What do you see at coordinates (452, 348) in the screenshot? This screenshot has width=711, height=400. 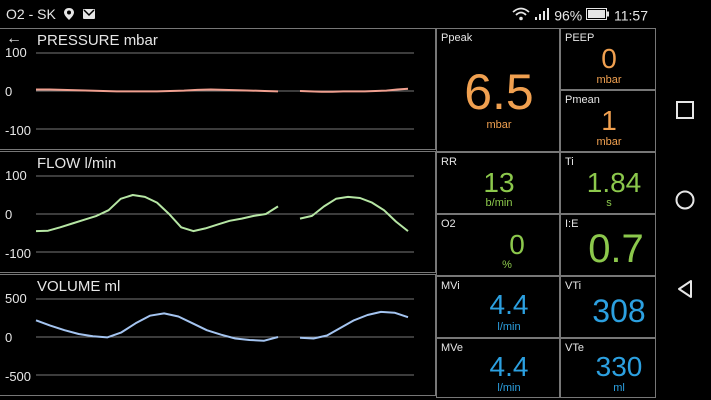 I see `metric-label: MVe` at bounding box center [452, 348].